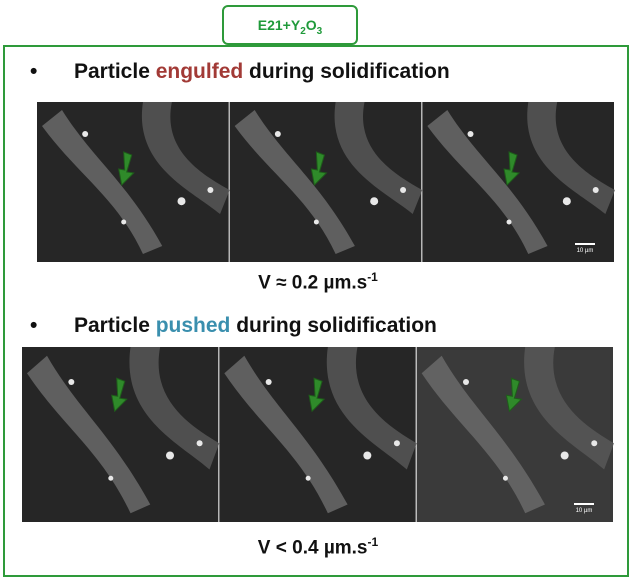 This screenshot has width=636, height=585. I want to click on highlight-word: engulfed, so click(199, 71).